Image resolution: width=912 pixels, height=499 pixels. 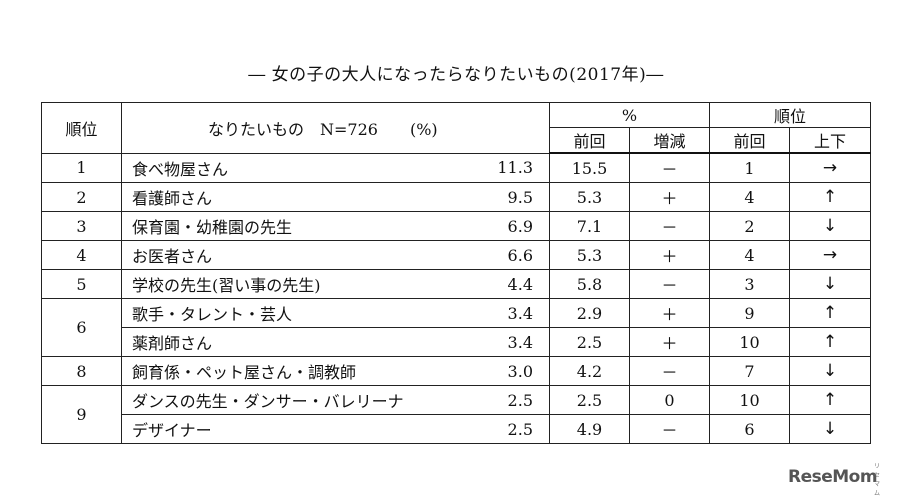 I want to click on header-percent-prev: 前回, so click(x=589, y=140).